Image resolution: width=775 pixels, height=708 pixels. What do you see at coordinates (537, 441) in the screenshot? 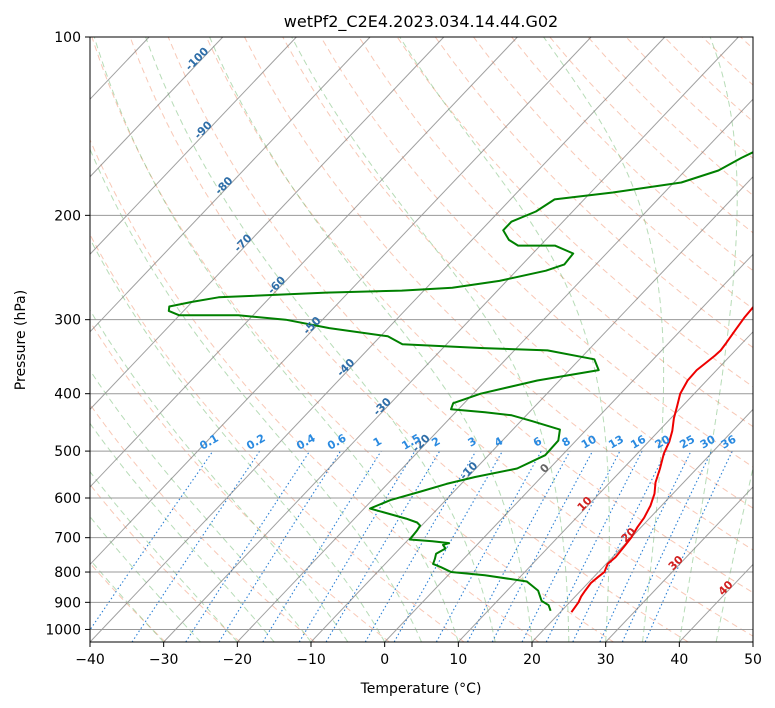
I see `mixing-ratio-label: 6` at bounding box center [537, 441].